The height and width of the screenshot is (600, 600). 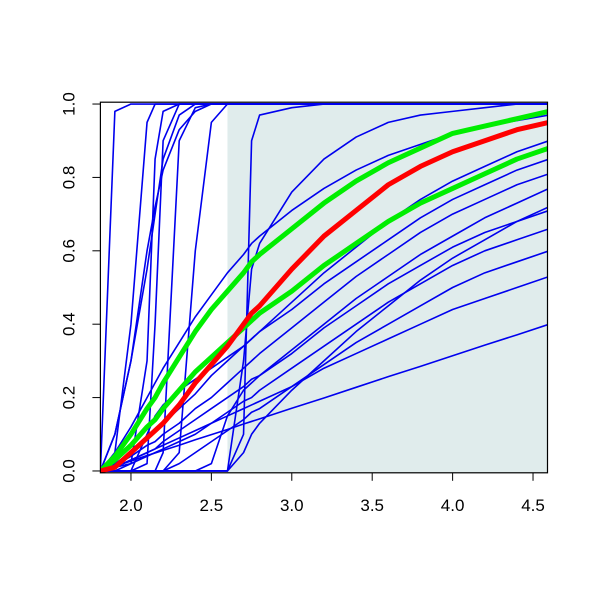 What do you see at coordinates (212, 505) in the screenshot?
I see `x-tick-label: 2.5` at bounding box center [212, 505].